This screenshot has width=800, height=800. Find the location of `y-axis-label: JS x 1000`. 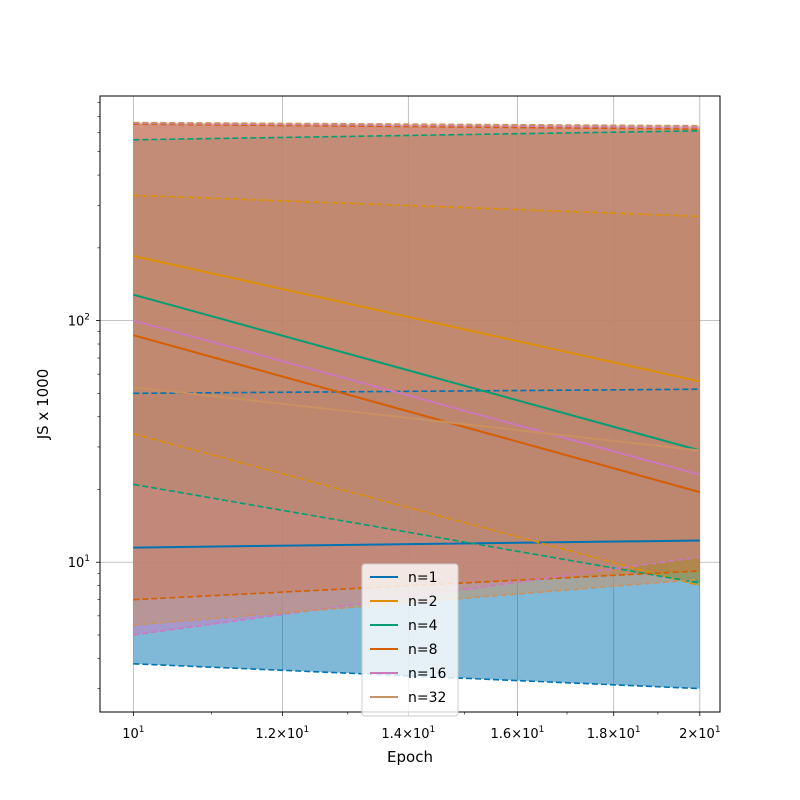

y-axis-label: JS x 1000 is located at coordinates (43, 405).